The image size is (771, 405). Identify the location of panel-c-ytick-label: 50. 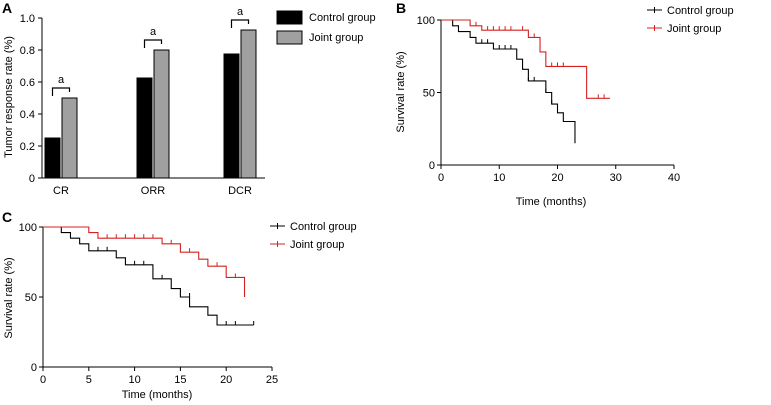
(31, 298).